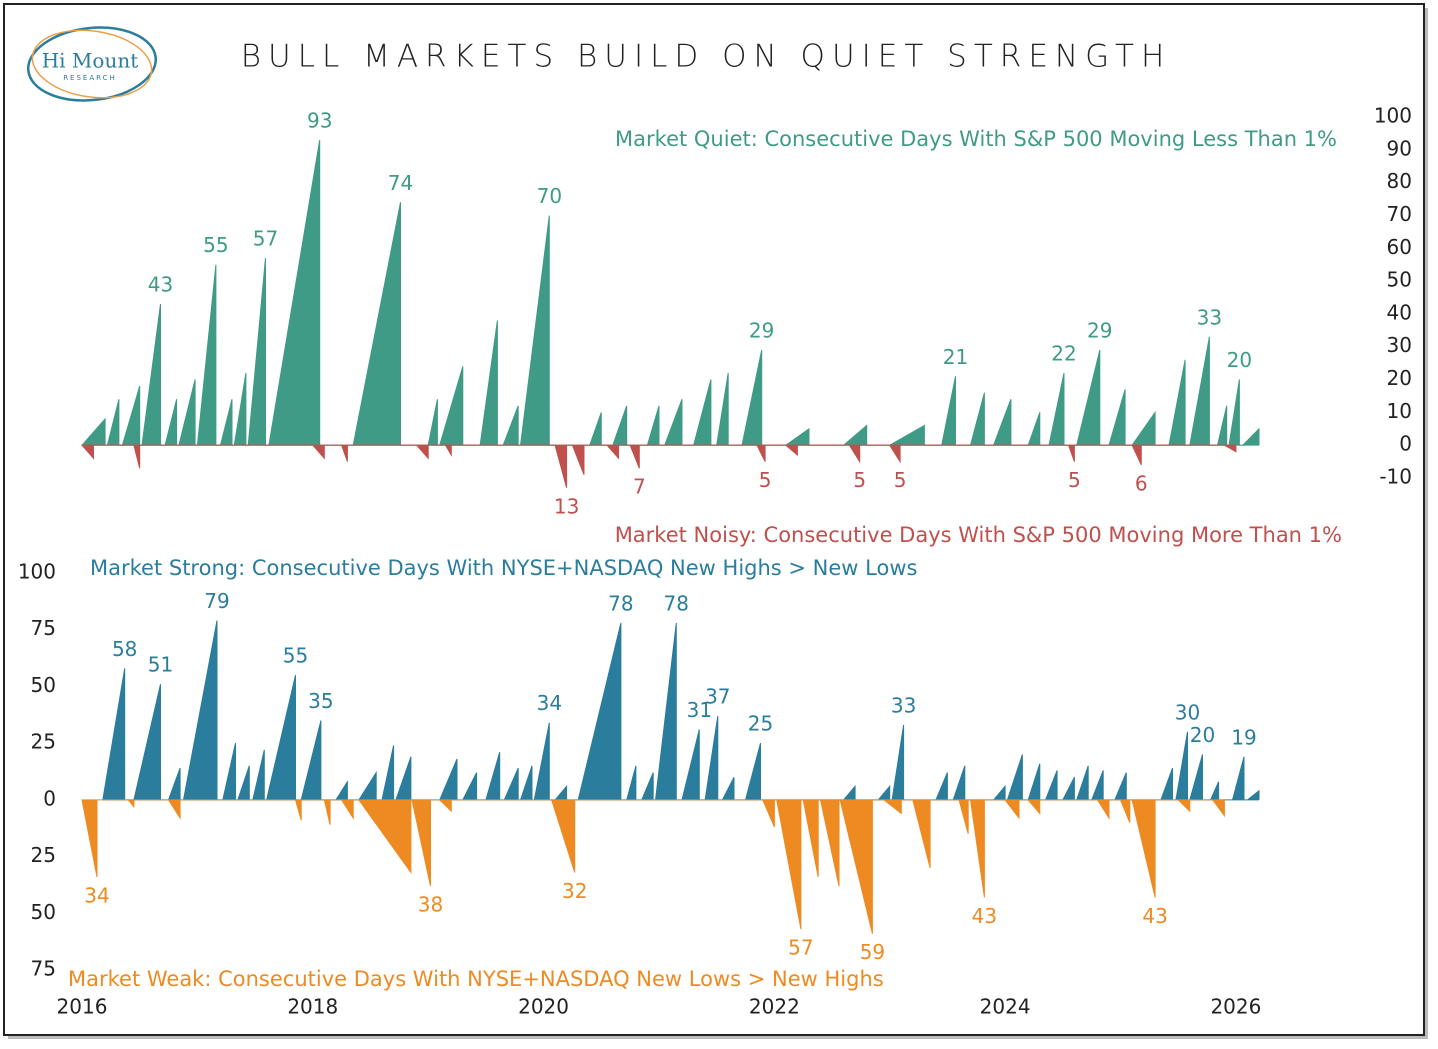  What do you see at coordinates (1399, 148) in the screenshot?
I see `y-tick-label: 90` at bounding box center [1399, 148].